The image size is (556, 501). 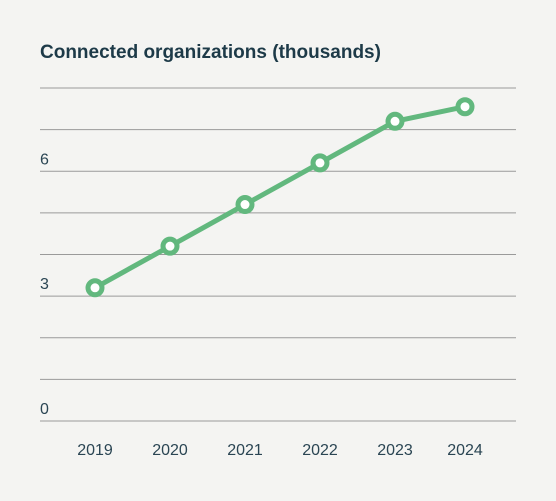 What do you see at coordinates (170, 450) in the screenshot?
I see `x-tick-label-2020: 2020` at bounding box center [170, 450].